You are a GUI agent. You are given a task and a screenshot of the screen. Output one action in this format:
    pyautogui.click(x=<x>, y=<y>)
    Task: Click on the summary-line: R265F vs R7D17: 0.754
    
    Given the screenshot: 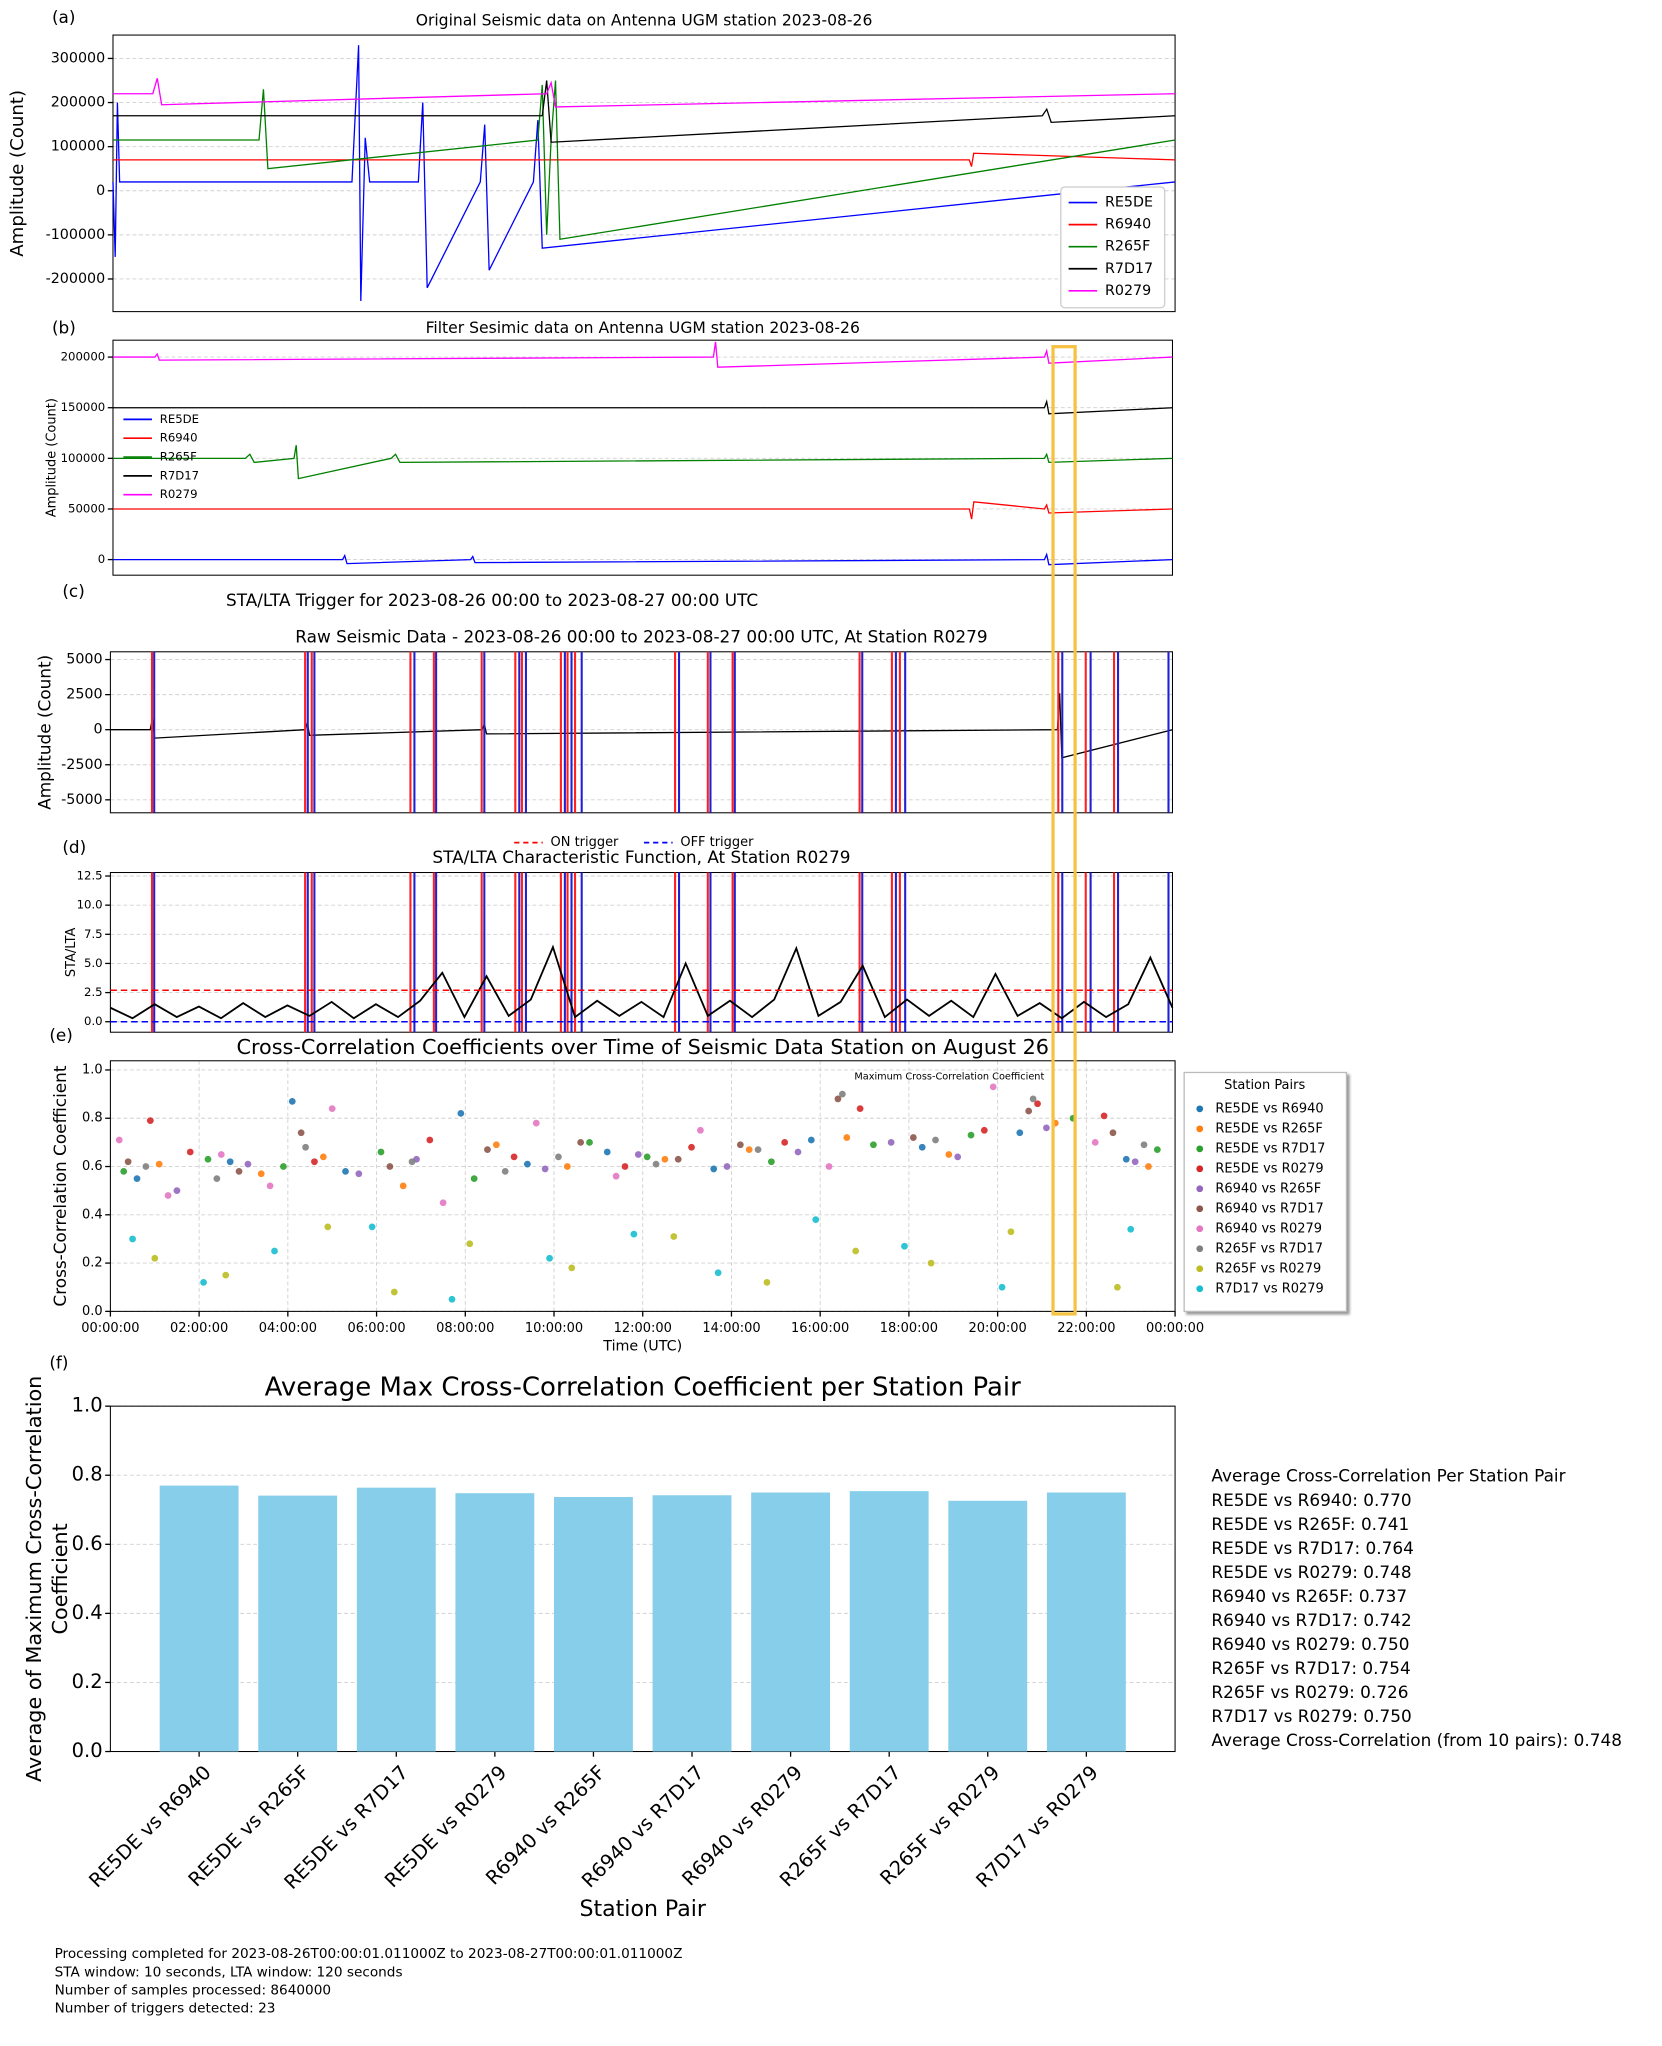 What is the action you would take?
    pyautogui.click(x=1310, y=1668)
    